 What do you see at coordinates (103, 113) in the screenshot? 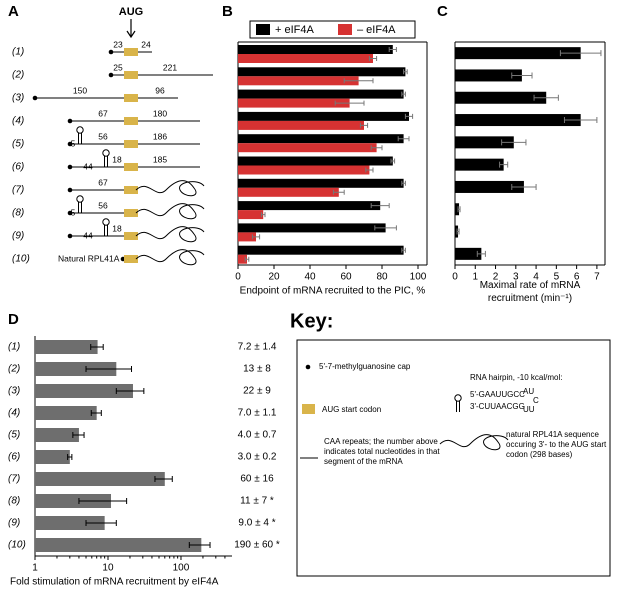
I see `segment-length: 67` at bounding box center [103, 113].